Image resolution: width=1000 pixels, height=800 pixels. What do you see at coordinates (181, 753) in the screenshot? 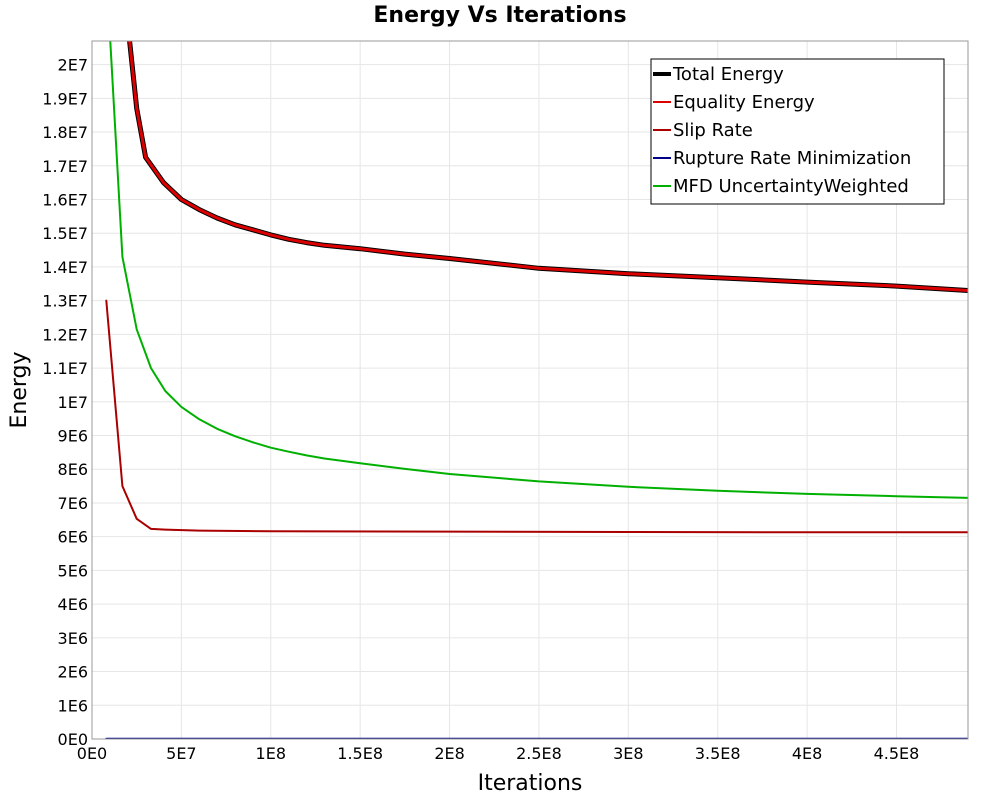
I see `x-tick-label: 5E7` at bounding box center [181, 753].